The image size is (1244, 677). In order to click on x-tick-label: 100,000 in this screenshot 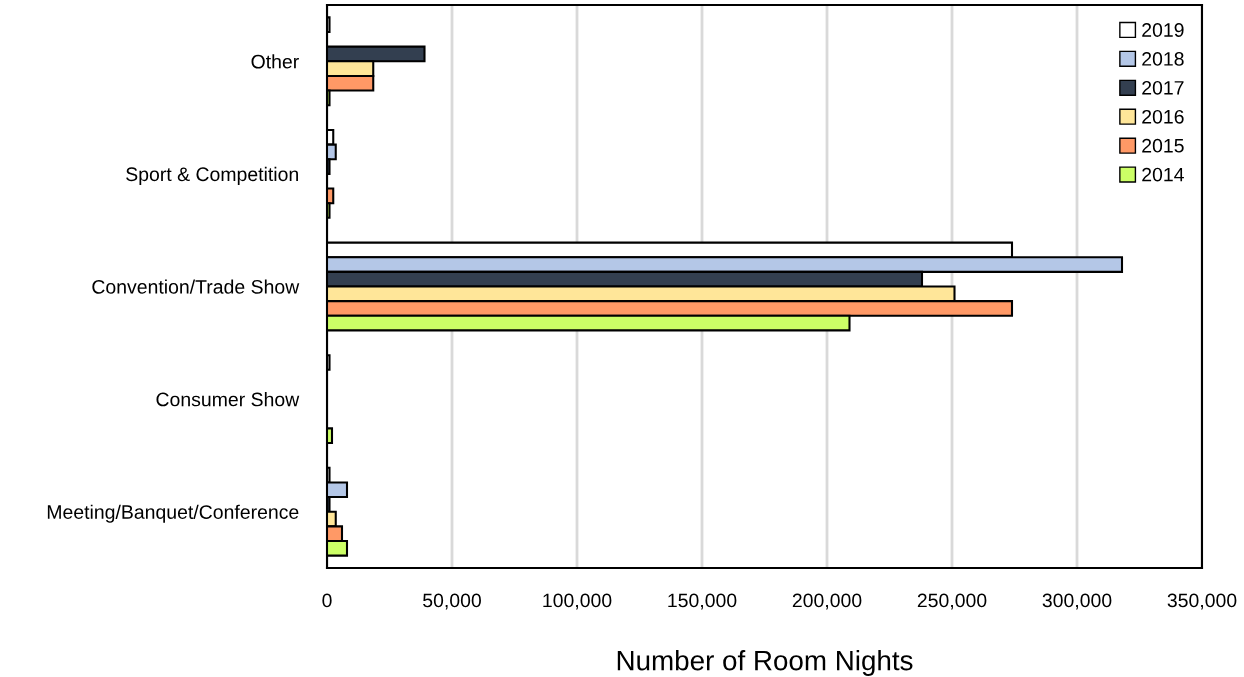, I will do `click(577, 601)`.